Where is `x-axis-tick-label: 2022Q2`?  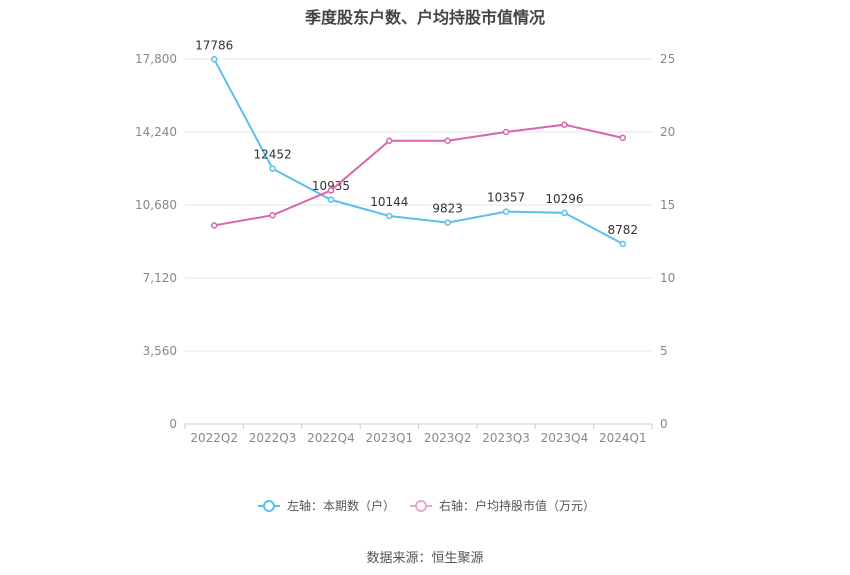 x-axis-tick-label: 2022Q2 is located at coordinates (214, 438).